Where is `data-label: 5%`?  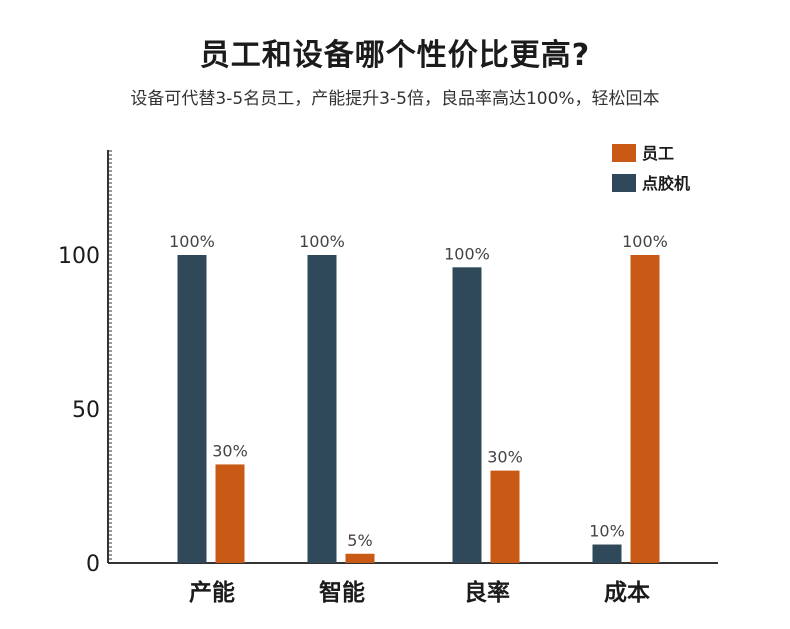 data-label: 5% is located at coordinates (359, 540).